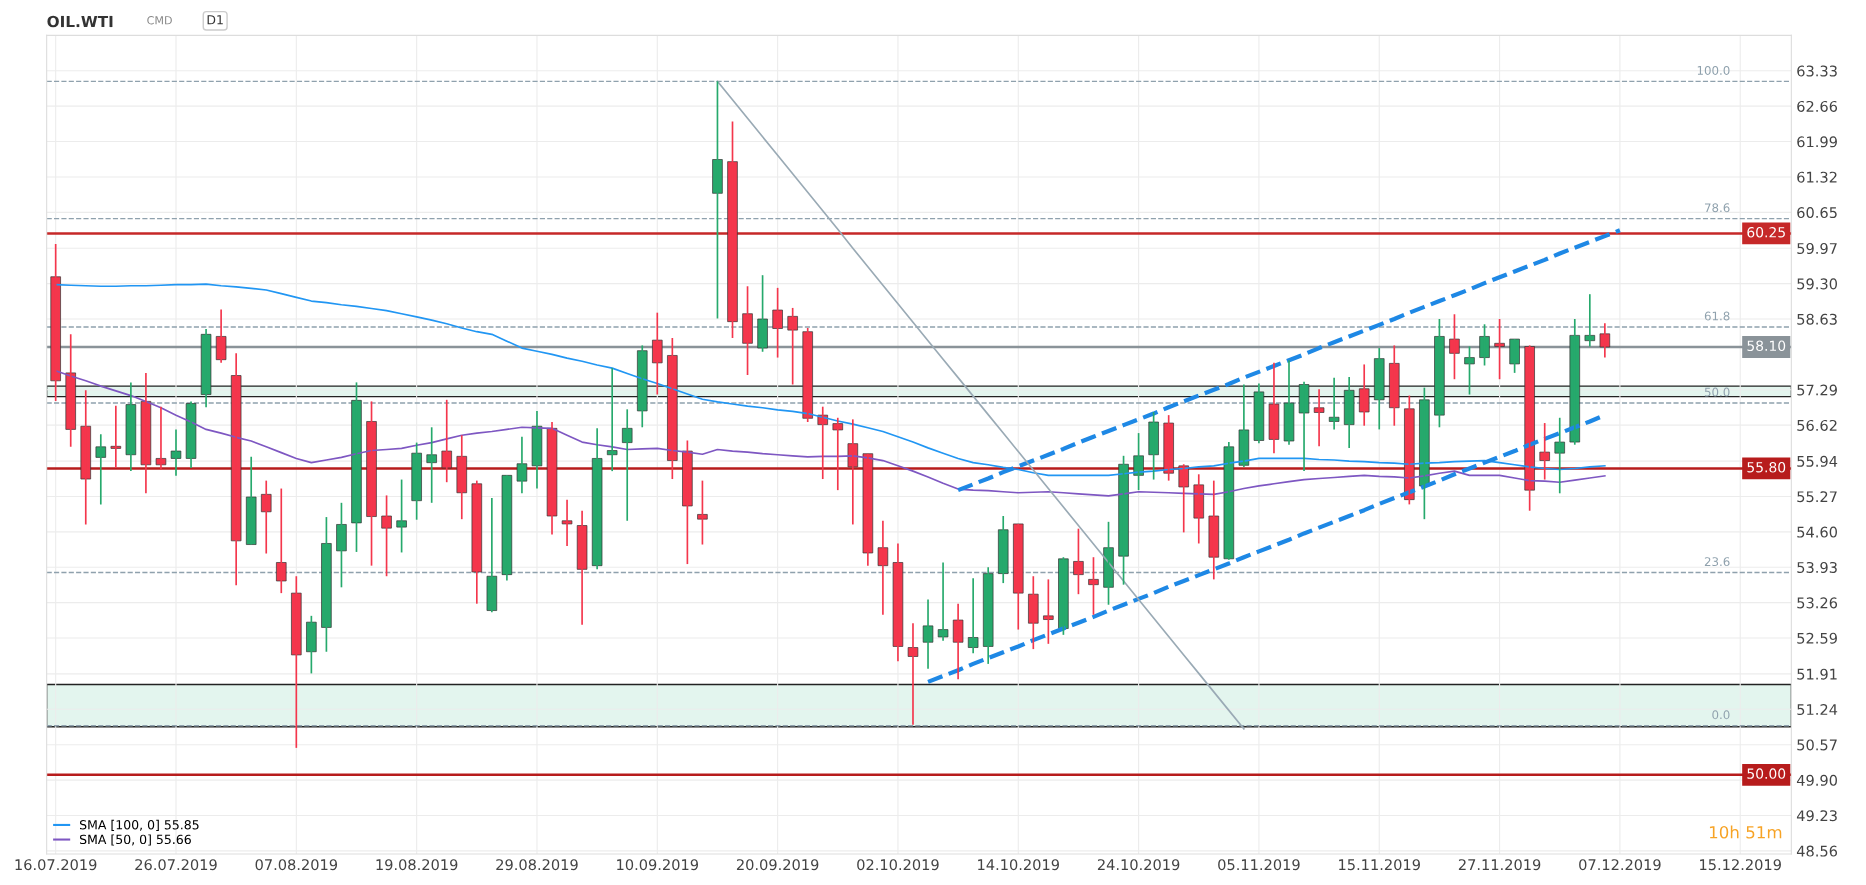  What do you see at coordinates (1817, 567) in the screenshot?
I see `y-tick-label: 53.93` at bounding box center [1817, 567].